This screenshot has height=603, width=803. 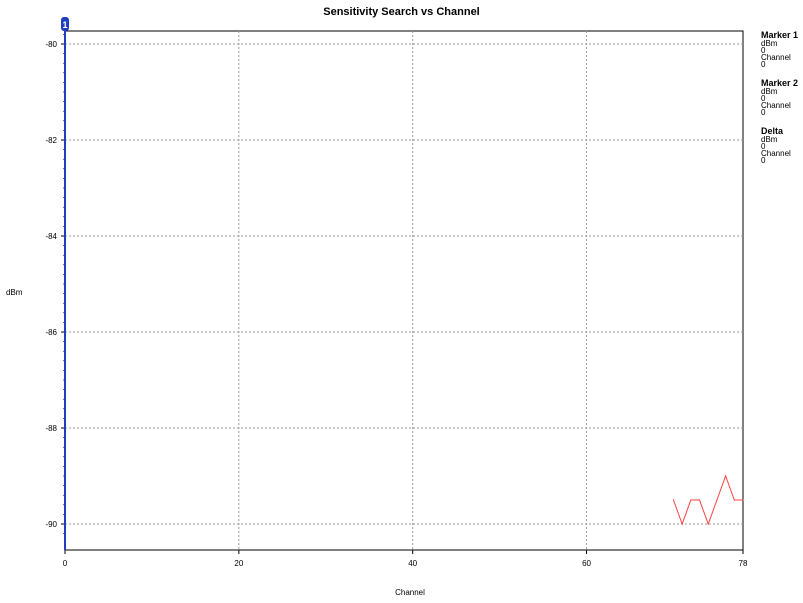 I want to click on marker-2-axis-label: Channel, so click(x=776, y=105).